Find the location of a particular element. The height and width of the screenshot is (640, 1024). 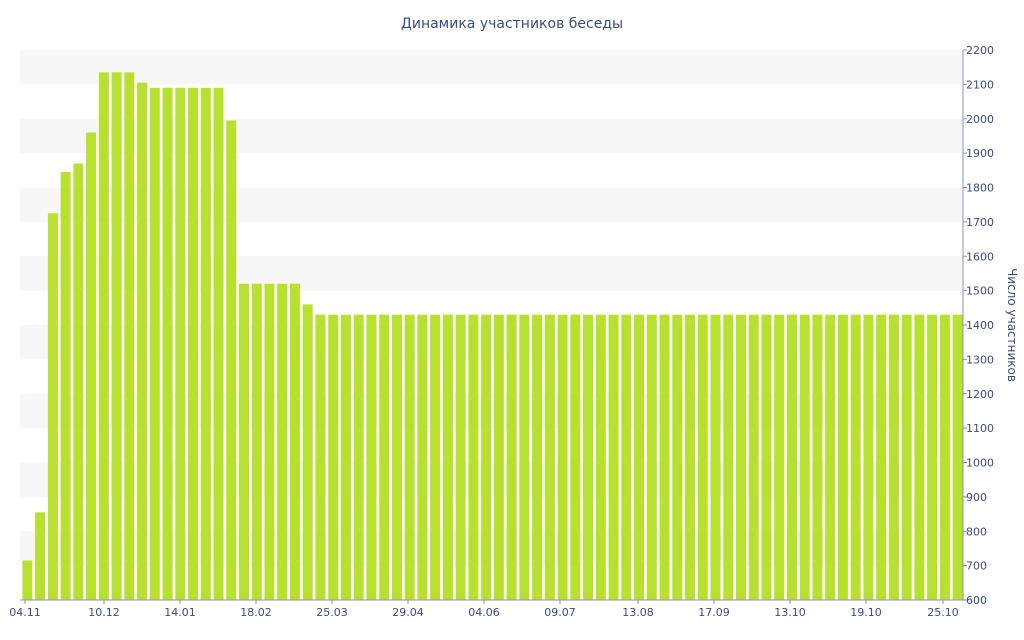

y-tick-label: 1300 is located at coordinates (980, 359).